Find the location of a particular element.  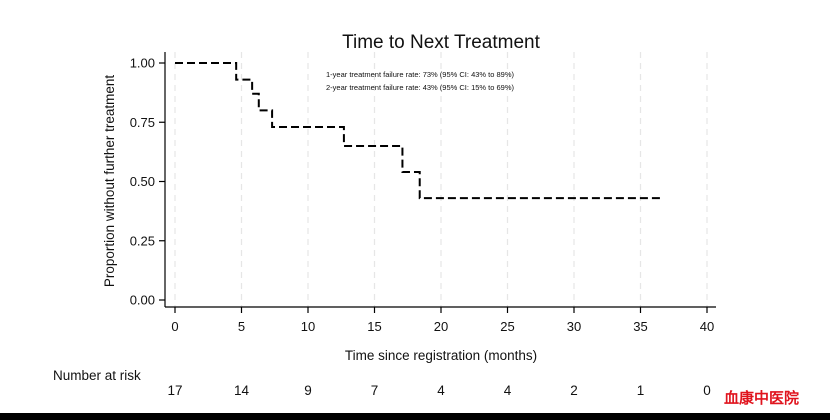

x-tick-label-0: 0 is located at coordinates (174, 326).